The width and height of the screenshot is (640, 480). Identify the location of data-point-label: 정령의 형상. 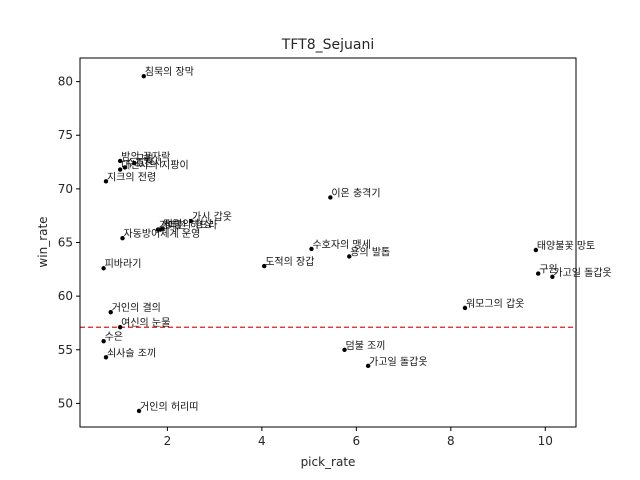
(188, 225).